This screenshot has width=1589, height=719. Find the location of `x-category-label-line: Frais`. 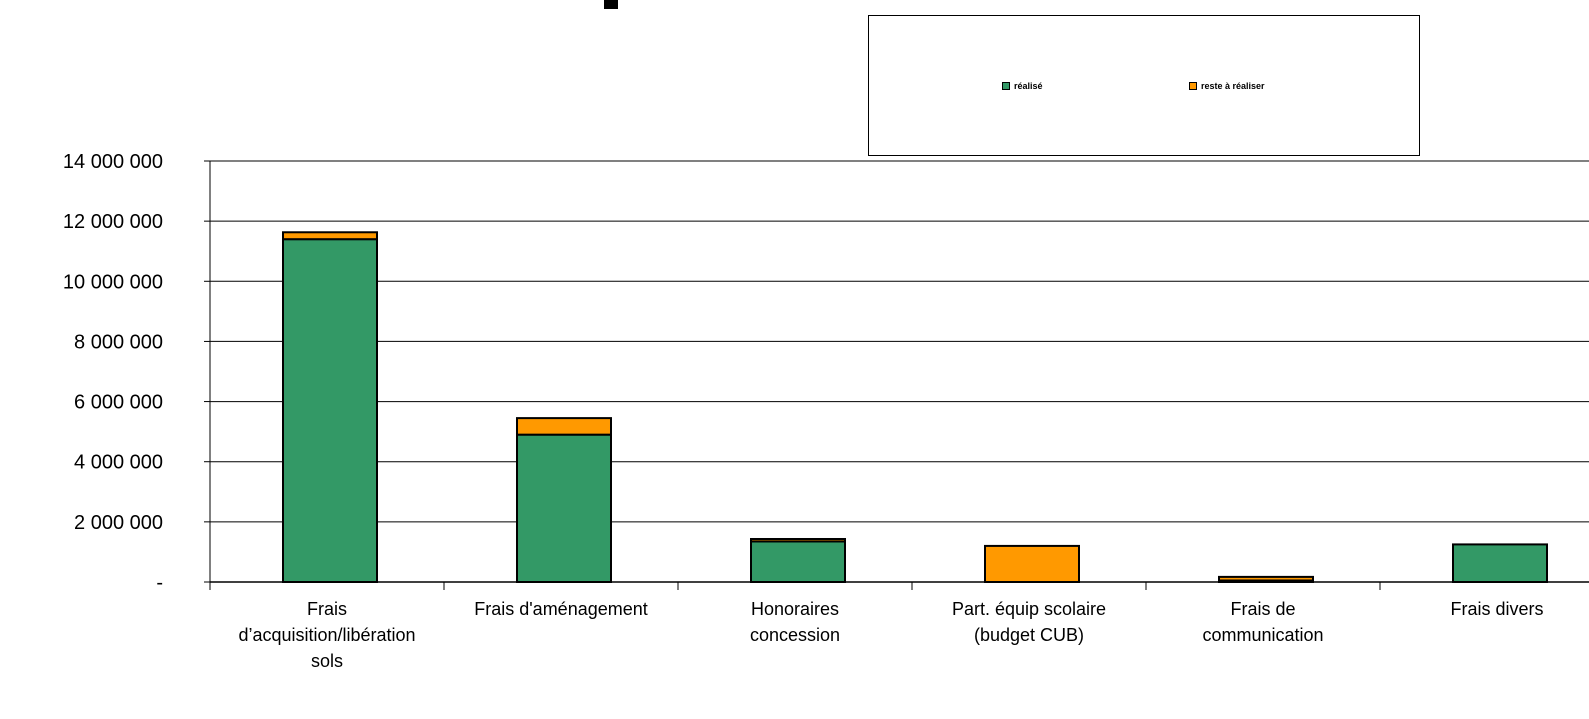

x-category-label-line: Frais is located at coordinates (327, 609).